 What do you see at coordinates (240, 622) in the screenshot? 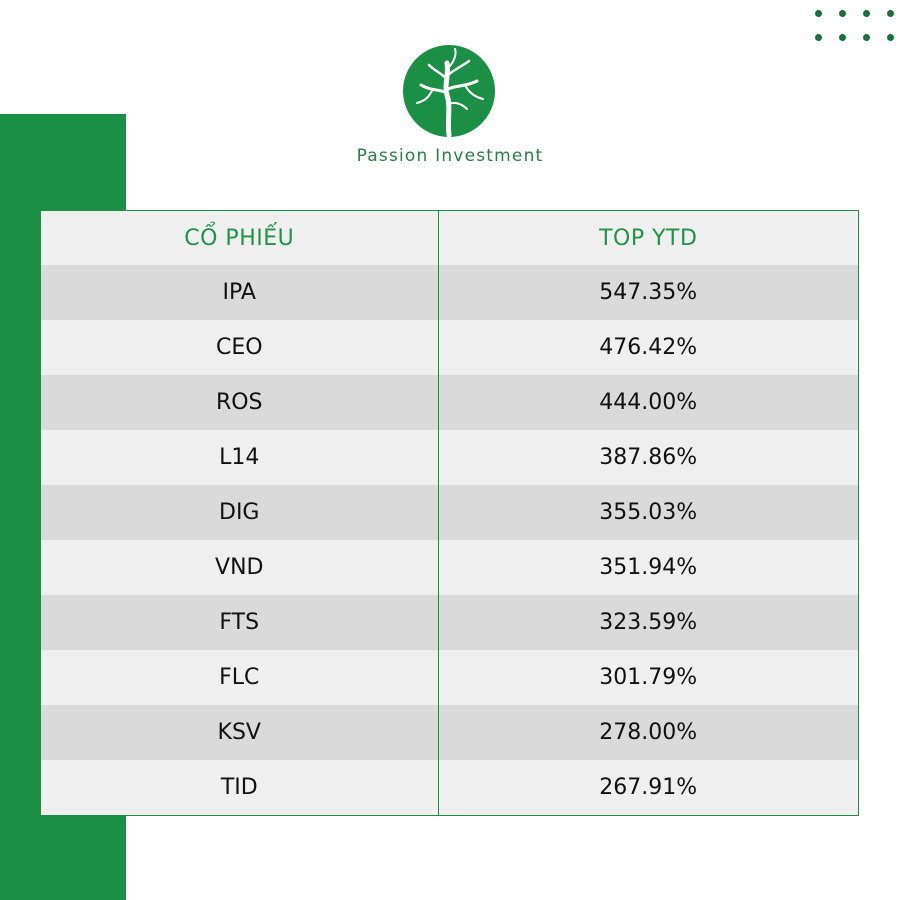
I see `ticker-cell: FTS` at bounding box center [240, 622].